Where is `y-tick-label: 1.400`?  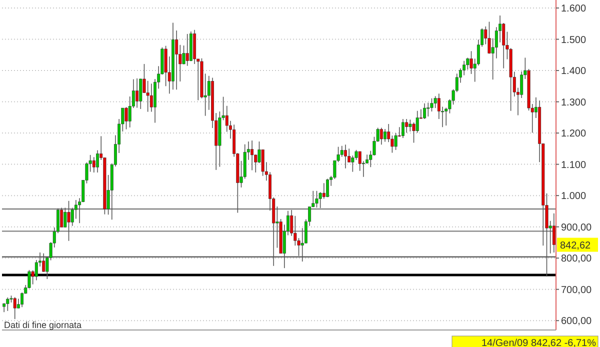 y-tick-label: 1.400 is located at coordinates (573, 72).